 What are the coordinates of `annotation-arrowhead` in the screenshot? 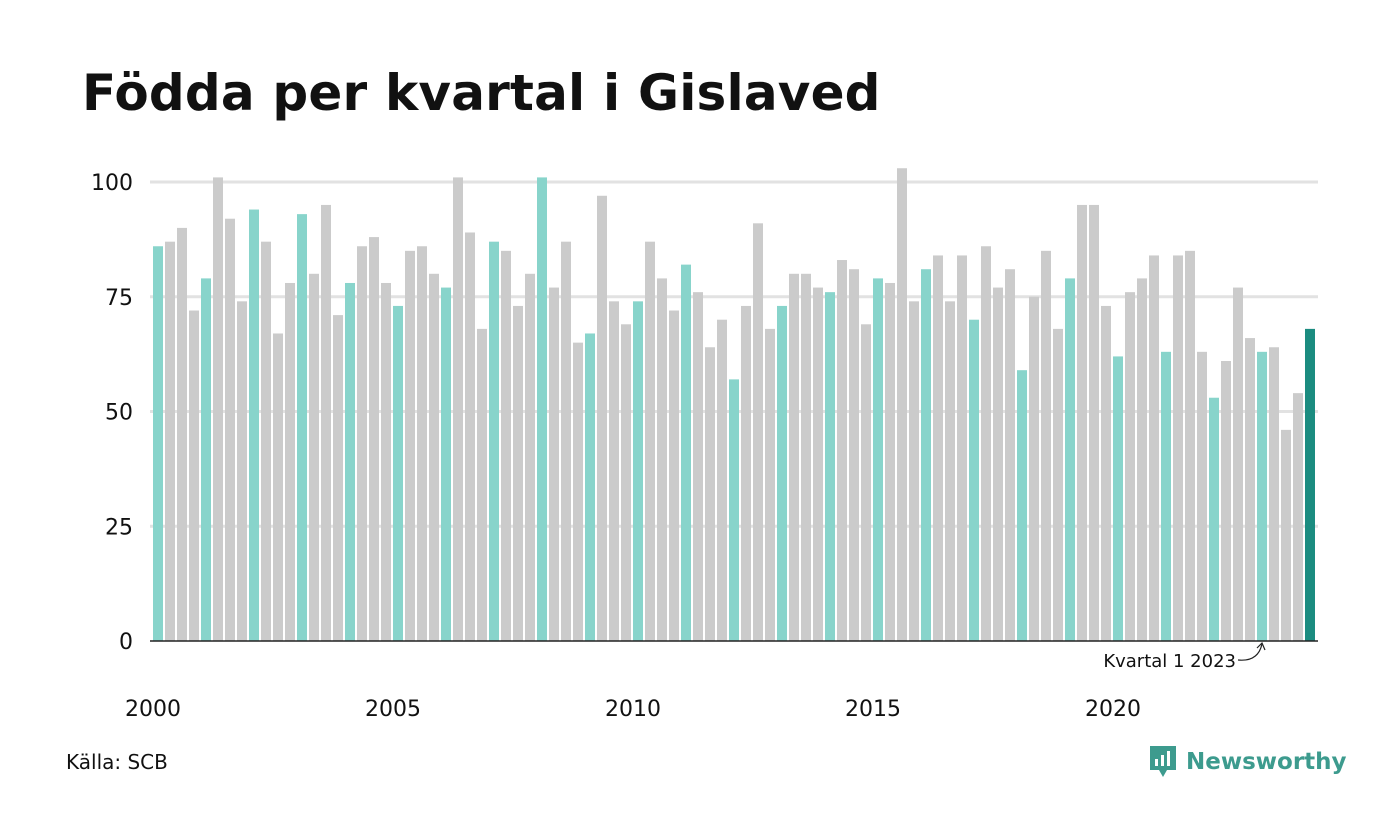 It's located at (1261, 646).